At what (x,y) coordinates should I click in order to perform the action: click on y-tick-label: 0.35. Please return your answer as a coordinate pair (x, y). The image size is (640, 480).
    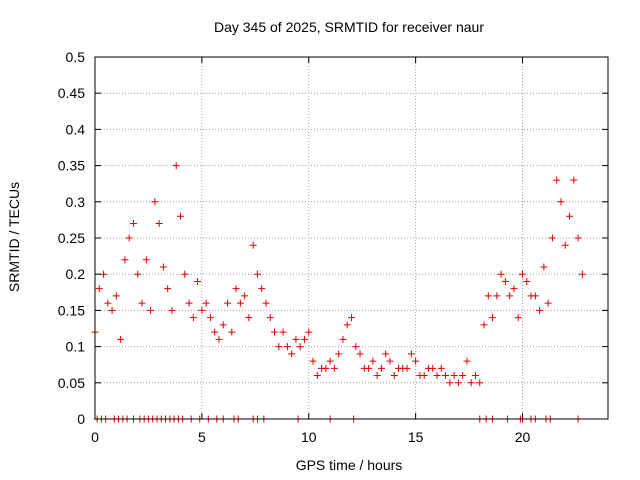
    Looking at the image, I should click on (71, 166).